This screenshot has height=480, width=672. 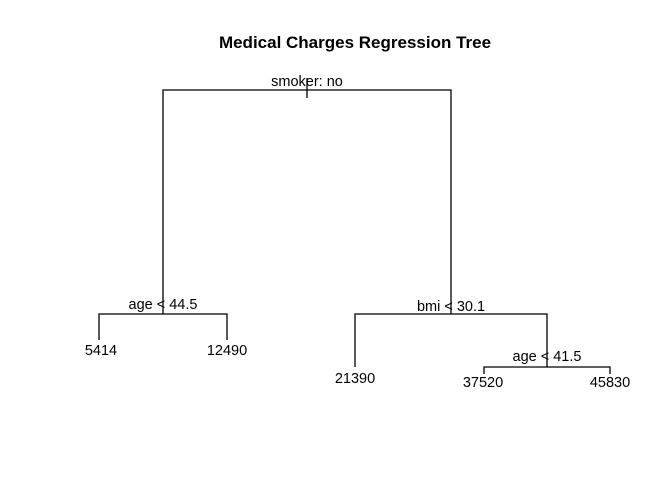 I want to click on right-branch-line, so click(x=451, y=340).